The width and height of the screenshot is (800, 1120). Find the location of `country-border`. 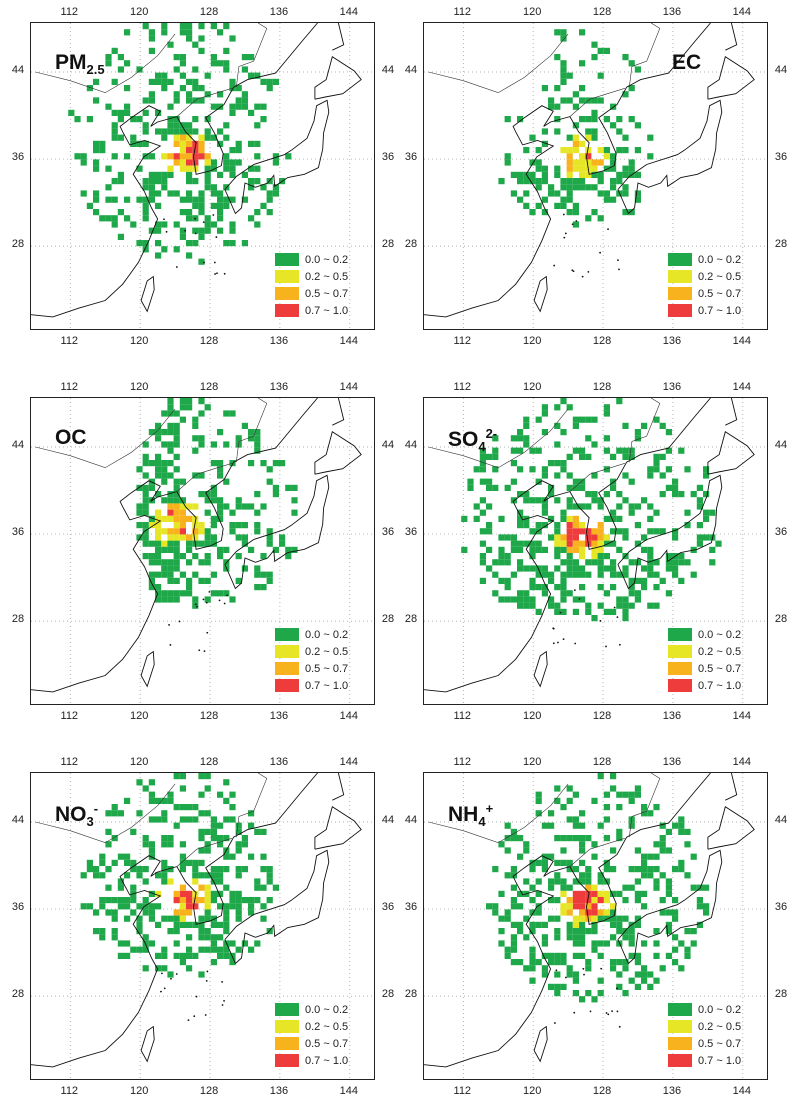

country-border is located at coordinates (645, 430).